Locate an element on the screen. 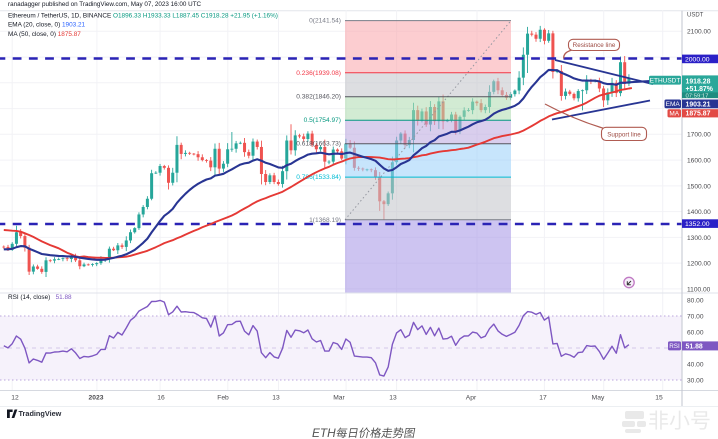 This screenshot has height=439, width=718. svg-text: 1918.28 is located at coordinates (698, 81).